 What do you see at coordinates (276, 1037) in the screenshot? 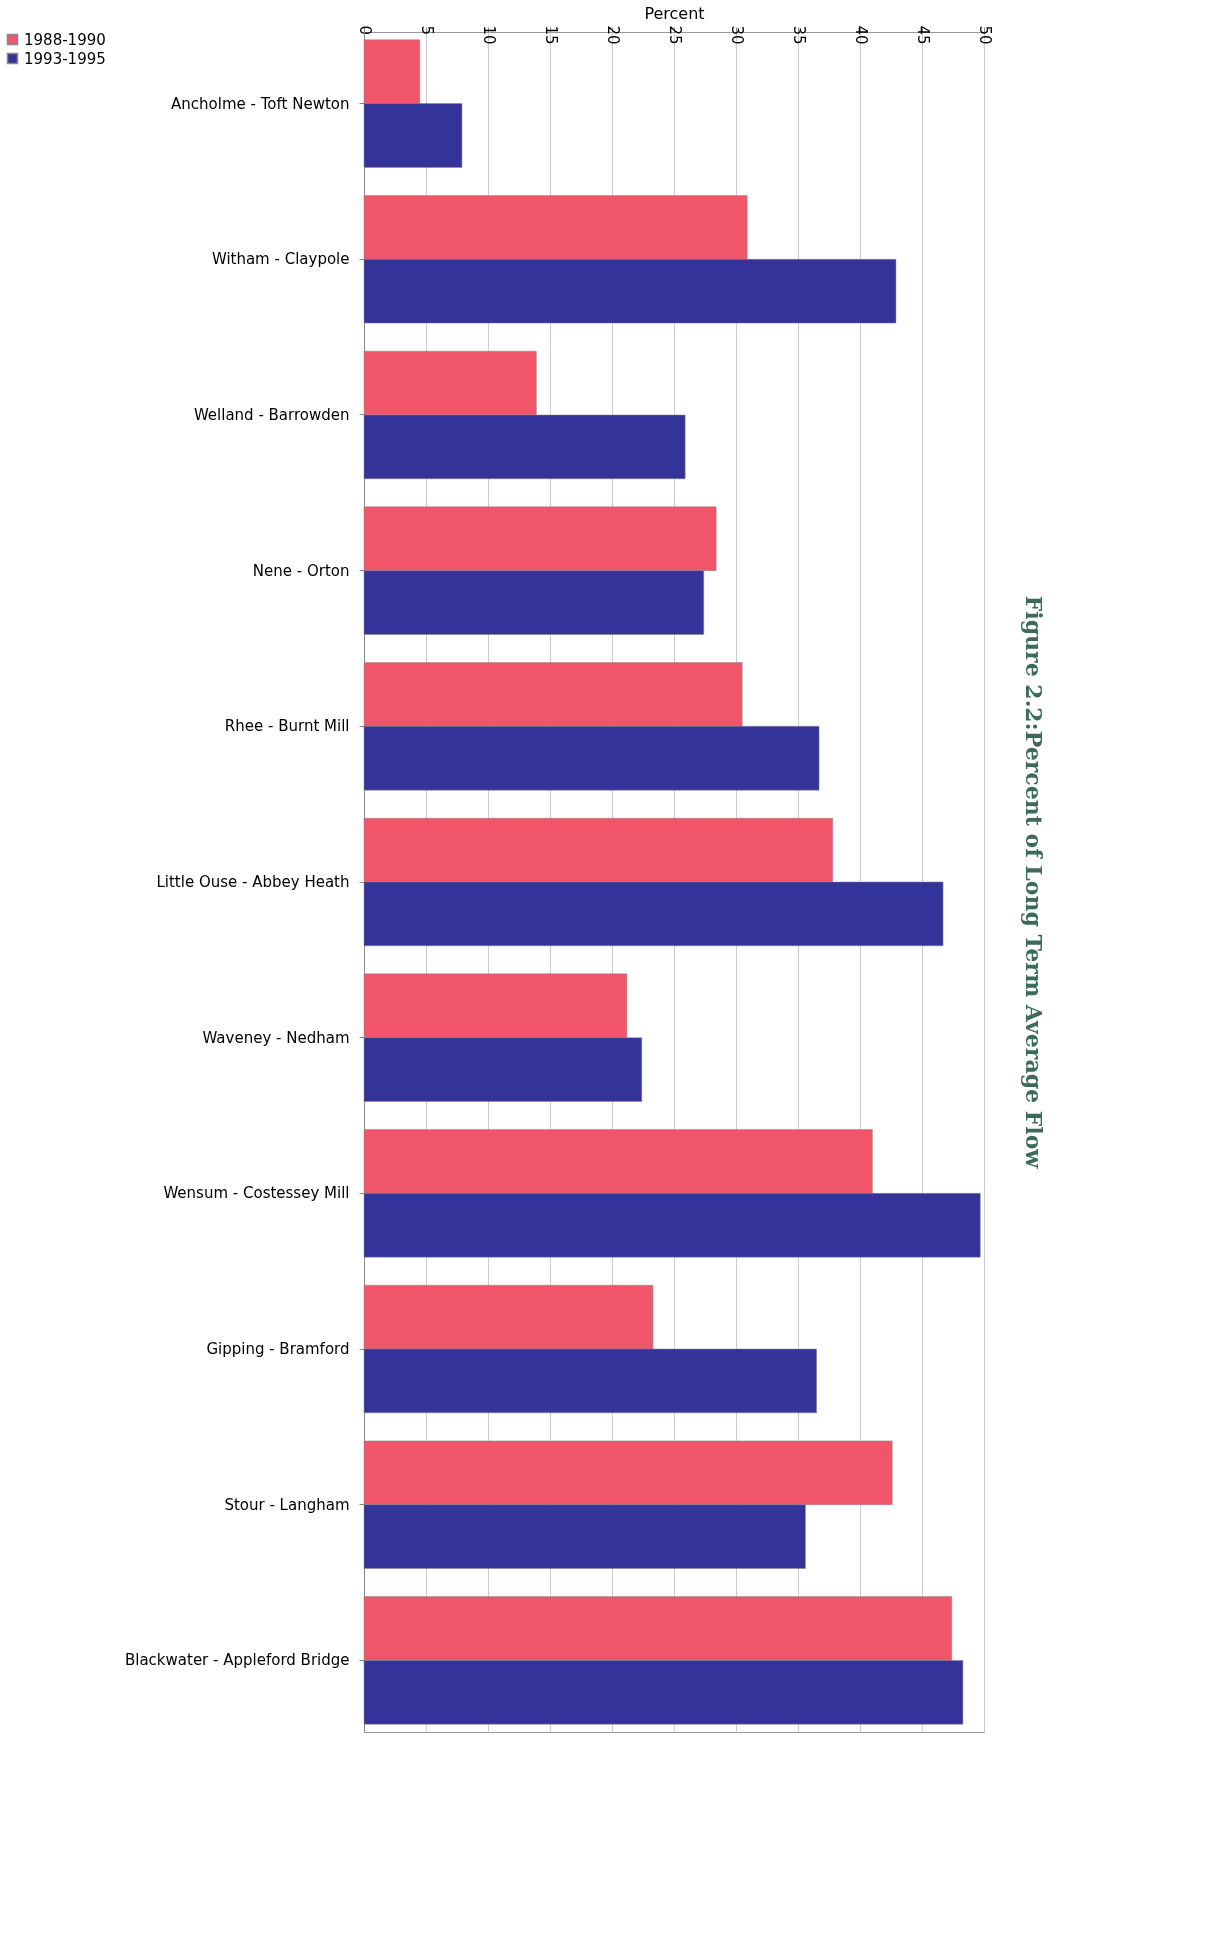
I see `y-tick-label: Waveney - Nedham` at bounding box center [276, 1037].